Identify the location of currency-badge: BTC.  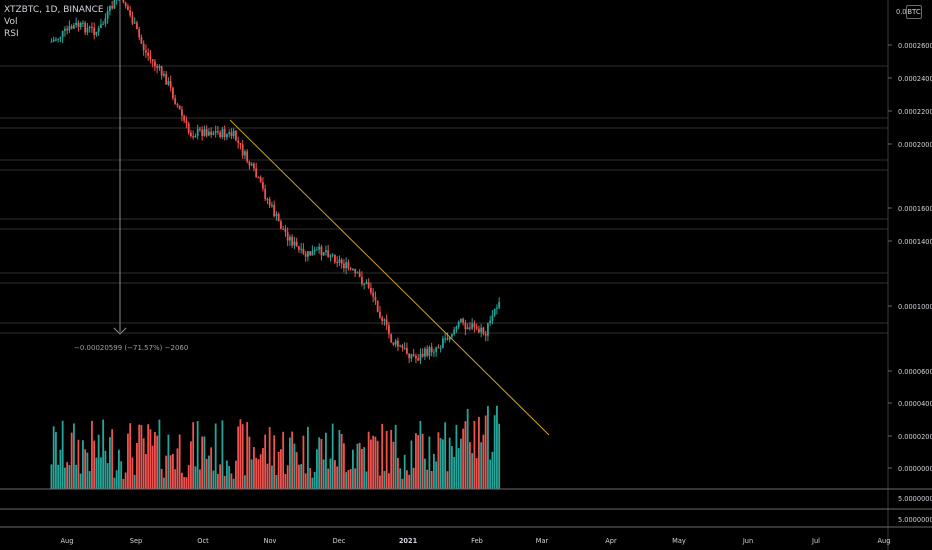
(914, 12).